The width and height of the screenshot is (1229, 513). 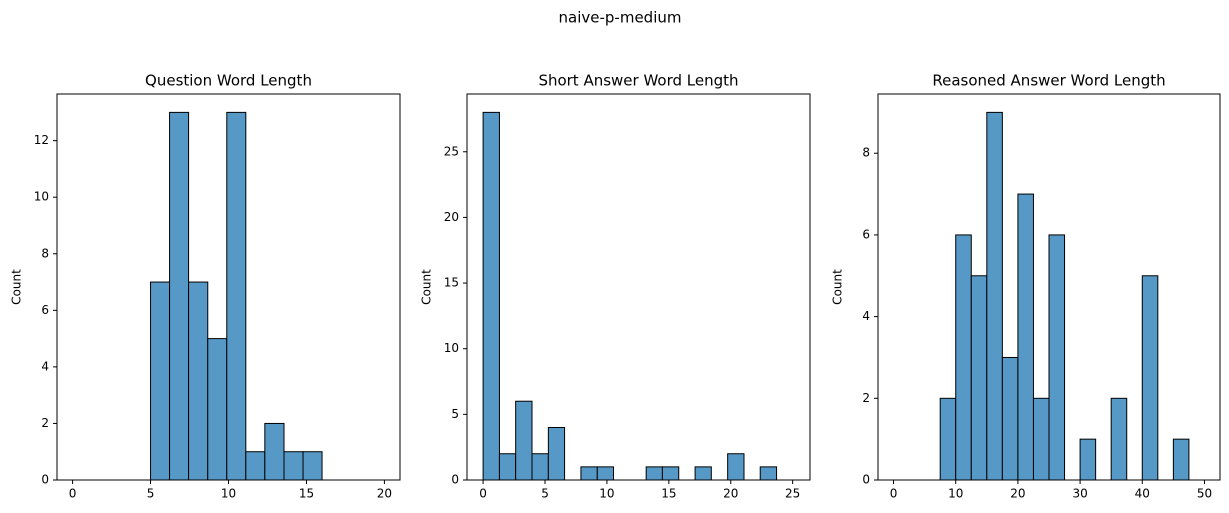 What do you see at coordinates (451, 283) in the screenshot?
I see `y-tick-label: 15` at bounding box center [451, 283].